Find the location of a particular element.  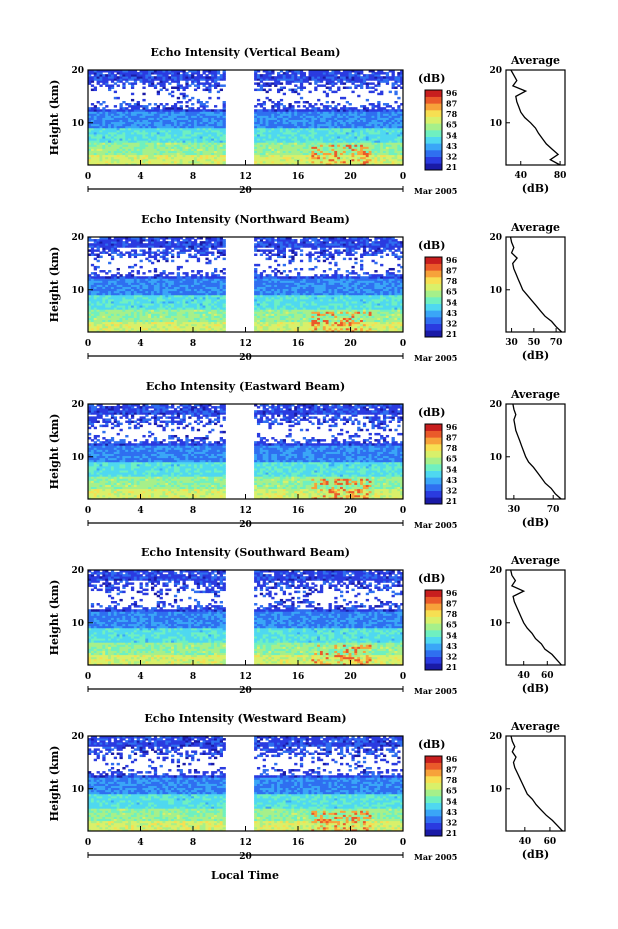

colorbar-tick-label: 87 is located at coordinates (451, 104).